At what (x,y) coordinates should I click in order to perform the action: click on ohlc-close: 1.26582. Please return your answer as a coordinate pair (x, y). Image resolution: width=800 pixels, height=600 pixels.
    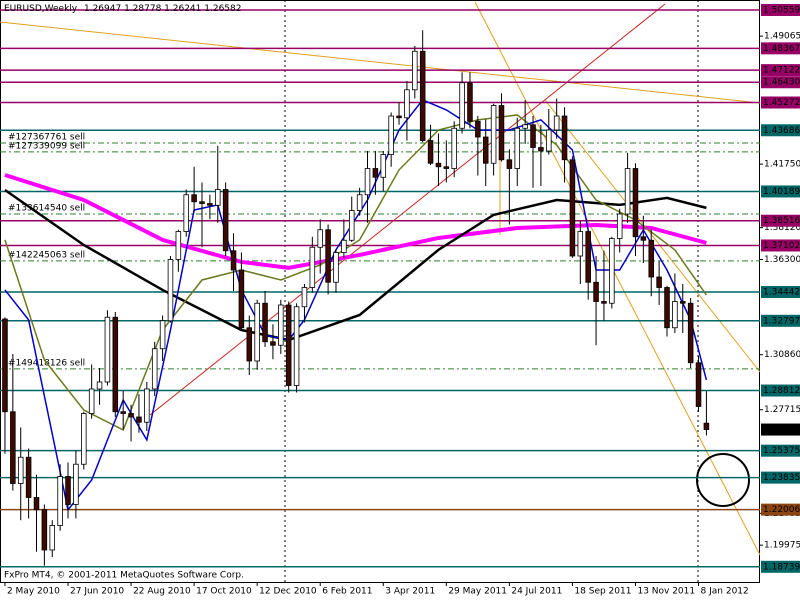
    Looking at the image, I should click on (222, 9).